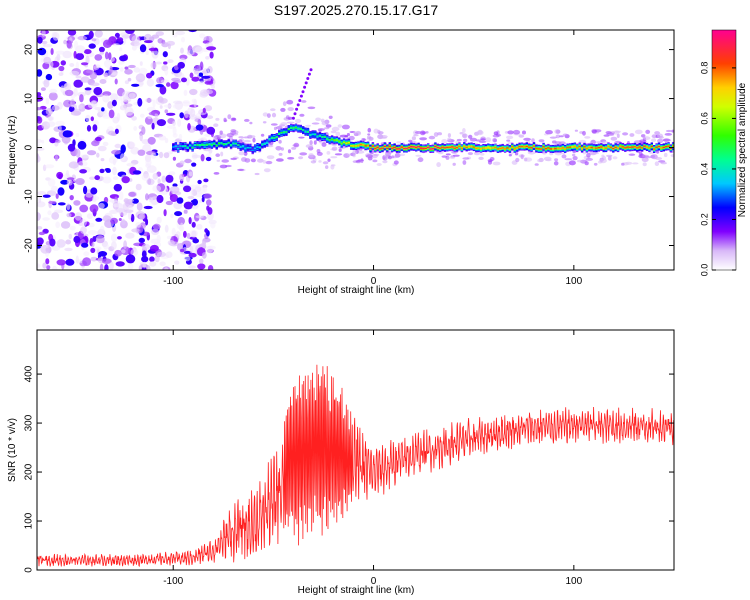  What do you see at coordinates (29, 50) in the screenshot?
I see `y-tick-label: 20` at bounding box center [29, 50].